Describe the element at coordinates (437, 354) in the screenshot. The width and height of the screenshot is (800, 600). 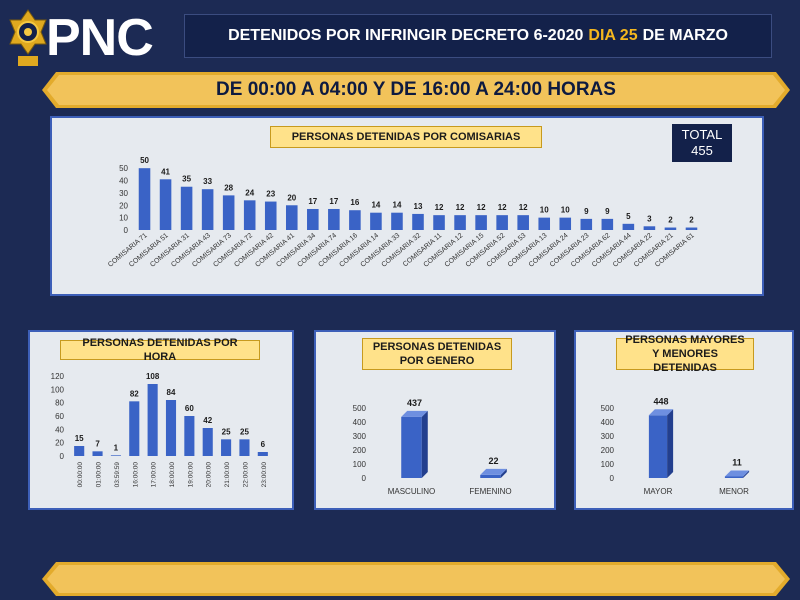
I see `genero-chart-title: PERSONAS DETENIDAS POR GENERO` at that location.